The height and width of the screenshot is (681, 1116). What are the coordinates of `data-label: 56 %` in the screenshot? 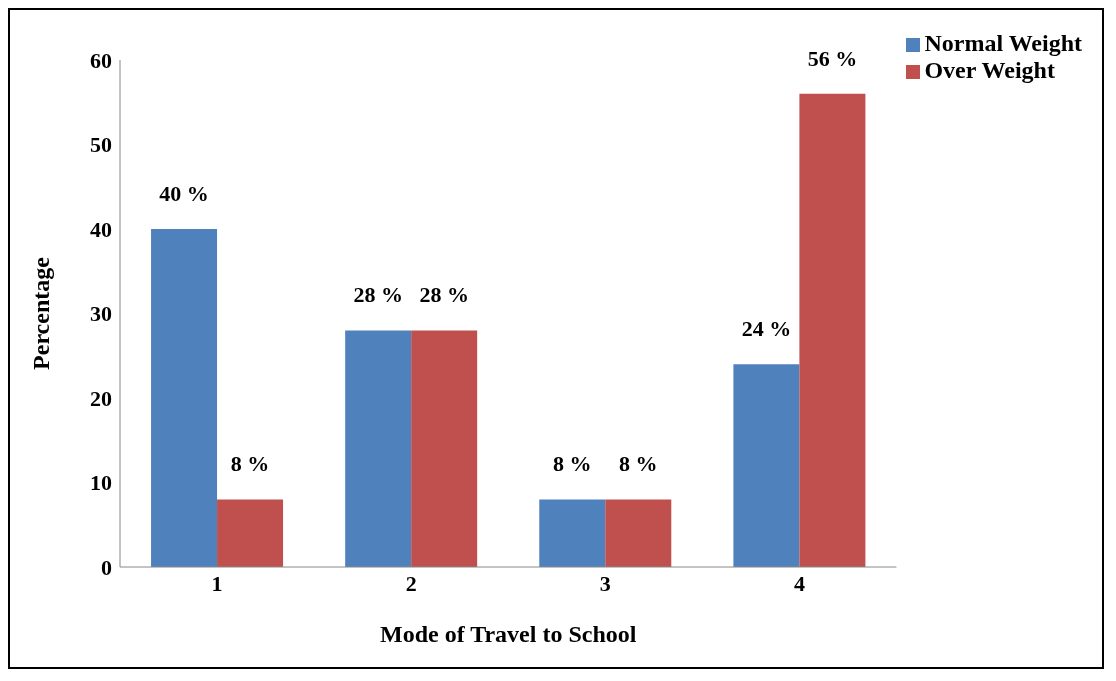 It's located at (832, 58).